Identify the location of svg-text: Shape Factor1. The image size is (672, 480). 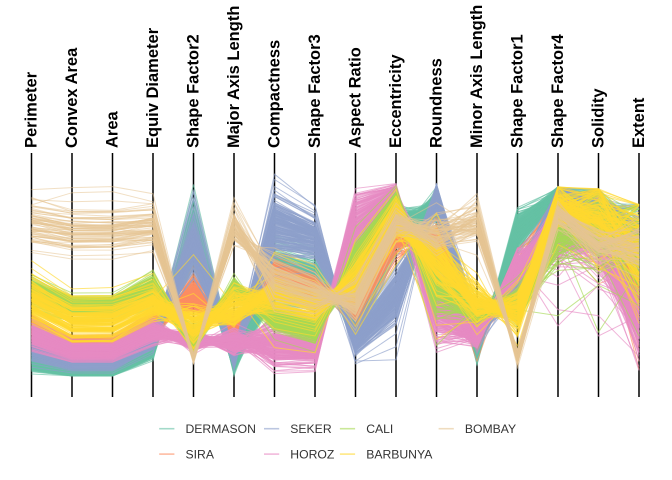
(518, 91).